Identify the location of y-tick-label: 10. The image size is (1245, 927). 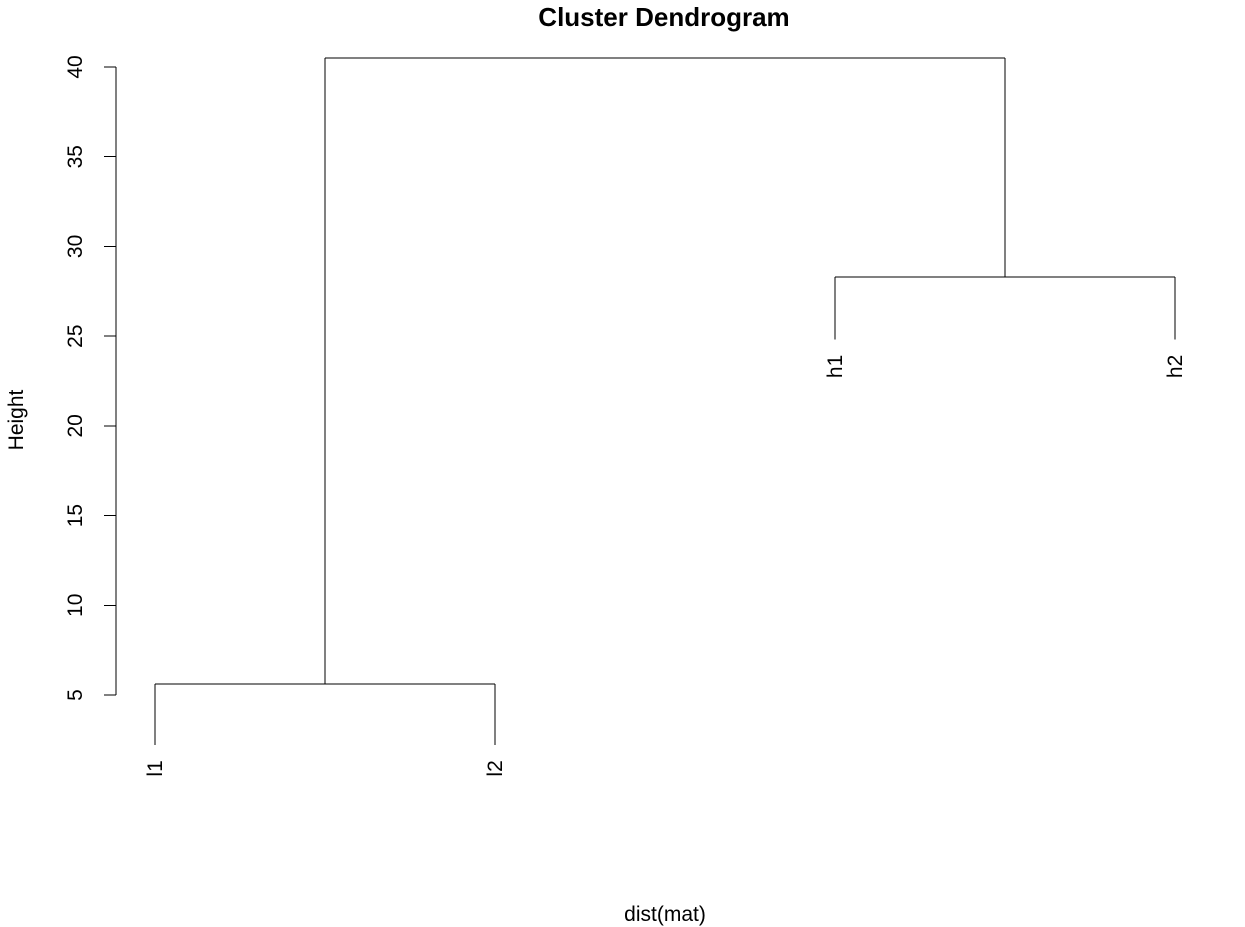
(75, 605).